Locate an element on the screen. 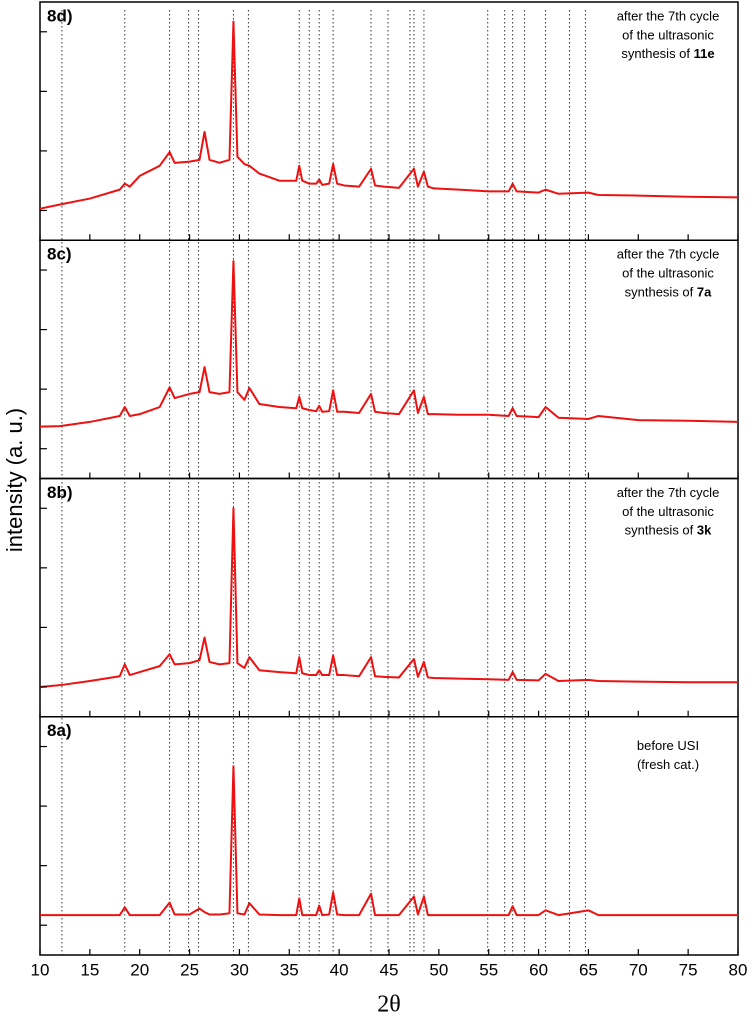  x-tick-label: 30 is located at coordinates (239, 969).